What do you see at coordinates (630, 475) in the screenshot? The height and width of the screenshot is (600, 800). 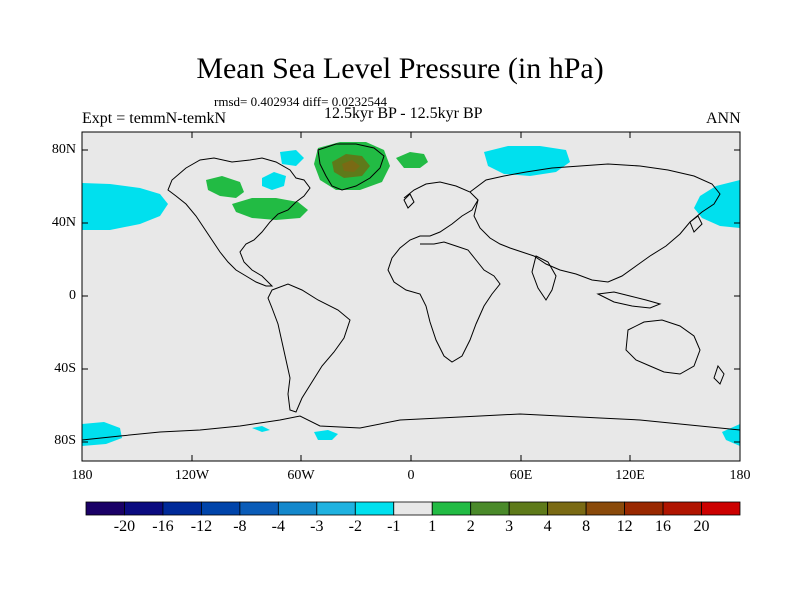 I see `lon-label-120e: 120E` at bounding box center [630, 475].